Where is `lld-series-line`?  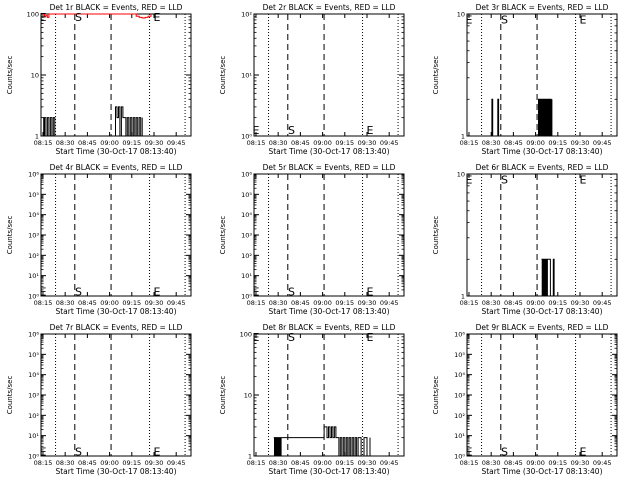 lld-series-line is located at coordinates (96, 16).